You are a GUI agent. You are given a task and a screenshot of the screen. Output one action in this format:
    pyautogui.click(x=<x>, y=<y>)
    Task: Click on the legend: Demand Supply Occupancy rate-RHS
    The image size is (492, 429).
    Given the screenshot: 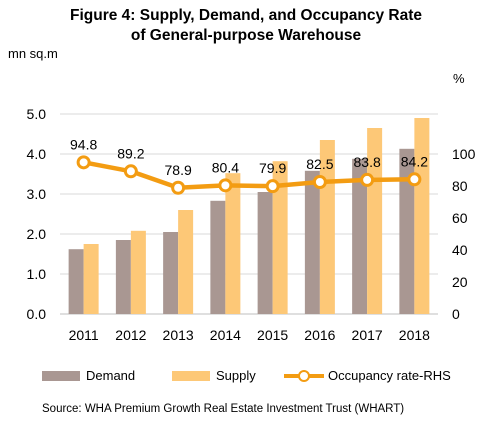 What is the action you would take?
    pyautogui.click(x=246, y=378)
    